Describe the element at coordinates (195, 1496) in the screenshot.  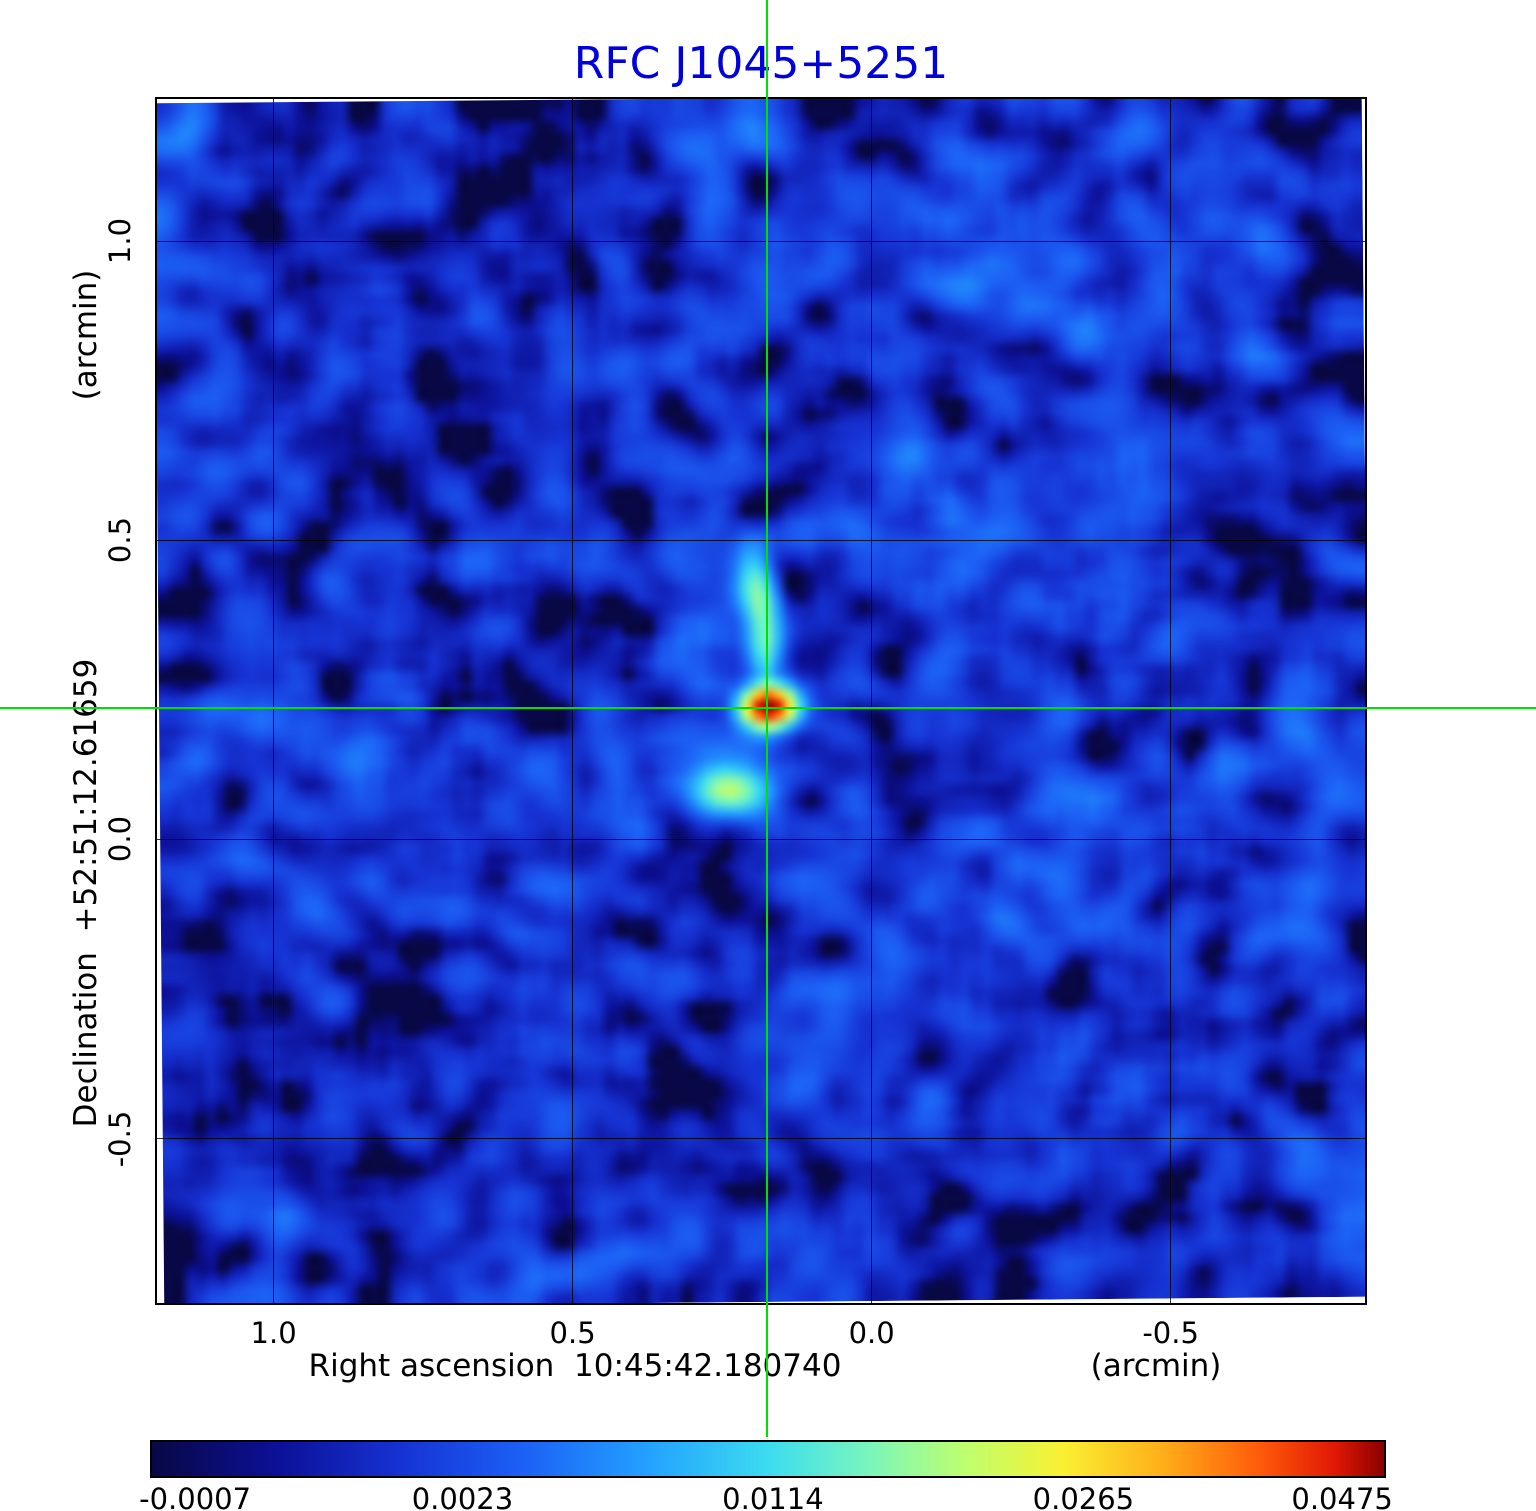
I see `colorbar-tick-label: -0.0007` at that location.